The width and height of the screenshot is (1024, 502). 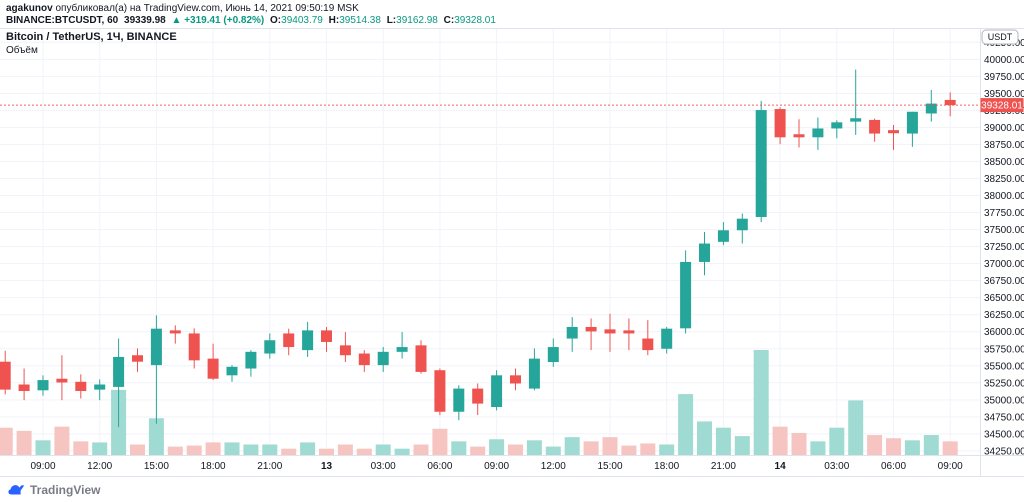 I want to click on tradingview-logo-icon, so click(x=16, y=490).